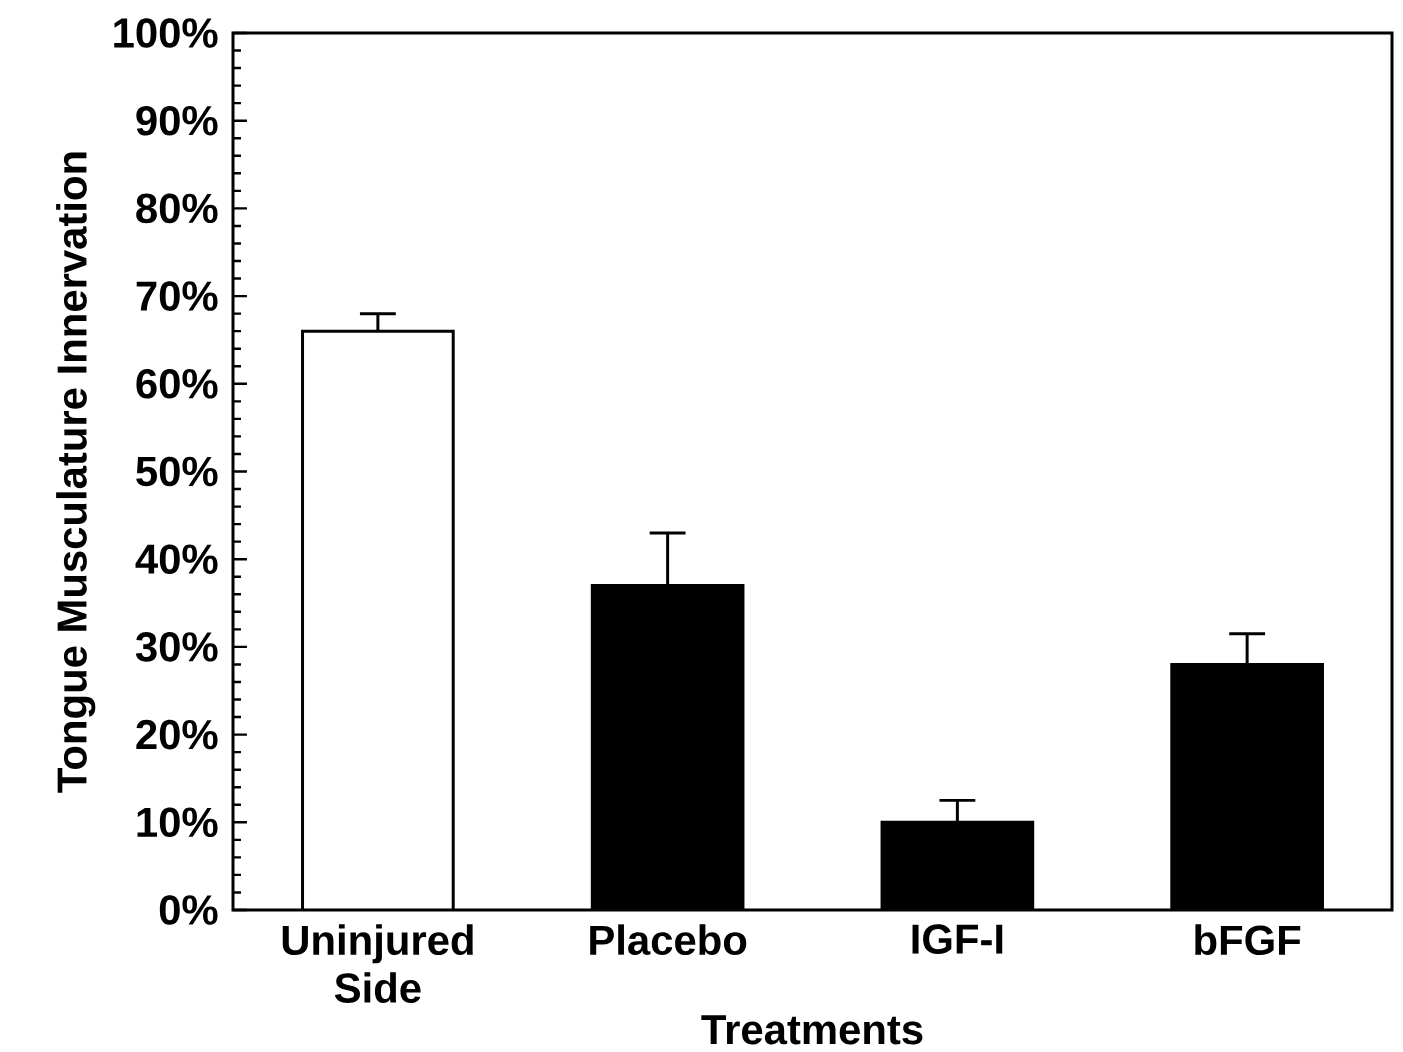 This screenshot has height=1052, width=1403. Describe the element at coordinates (176, 647) in the screenshot. I see `y-tick-label: 30%` at that location.